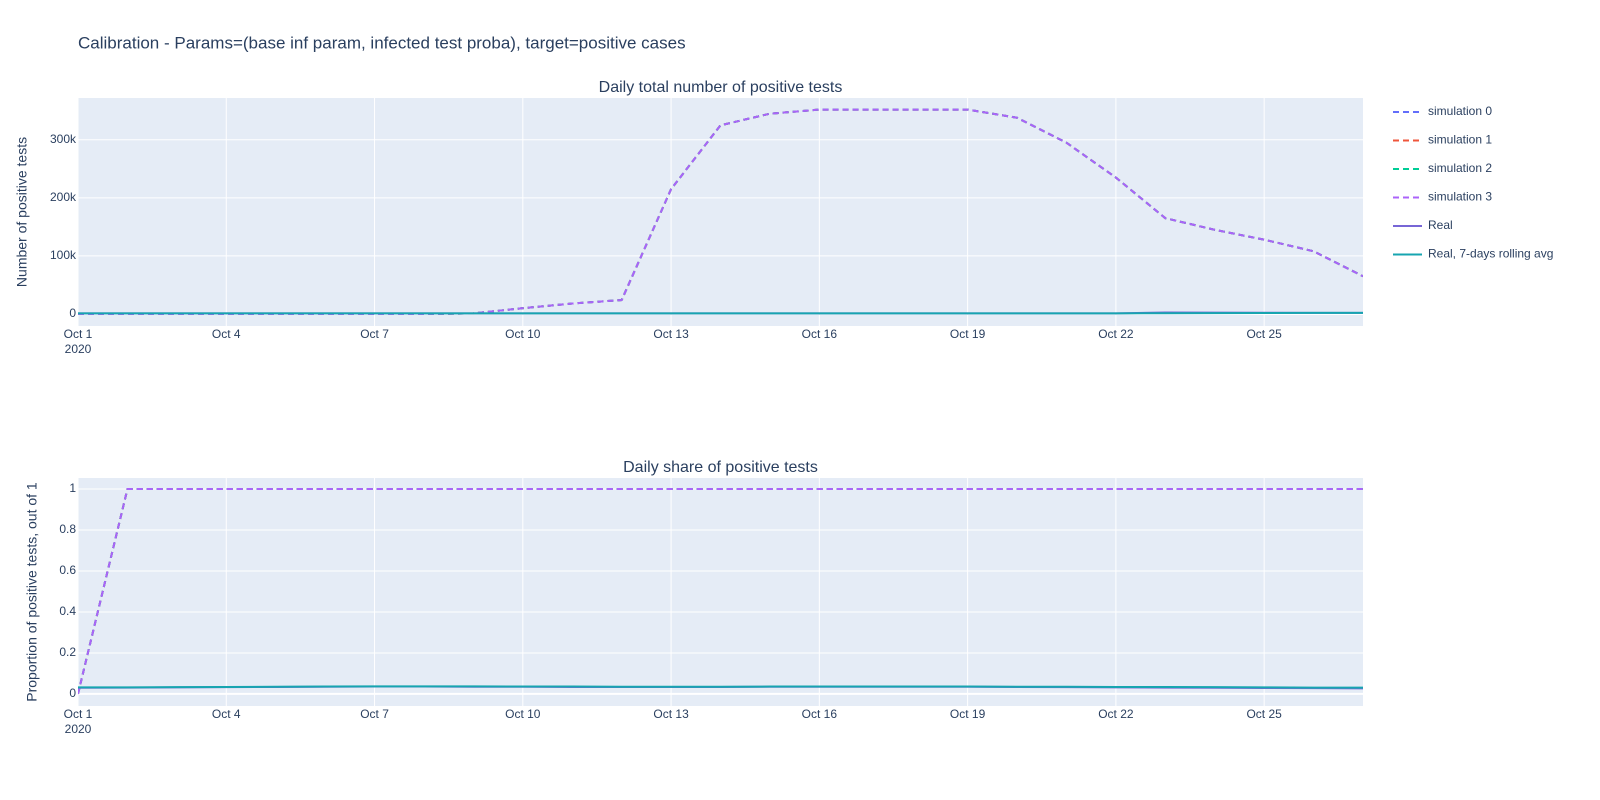 The width and height of the screenshot is (1600, 800). Describe the element at coordinates (1460, 111) in the screenshot. I see `legend-label: simulation 0` at that location.